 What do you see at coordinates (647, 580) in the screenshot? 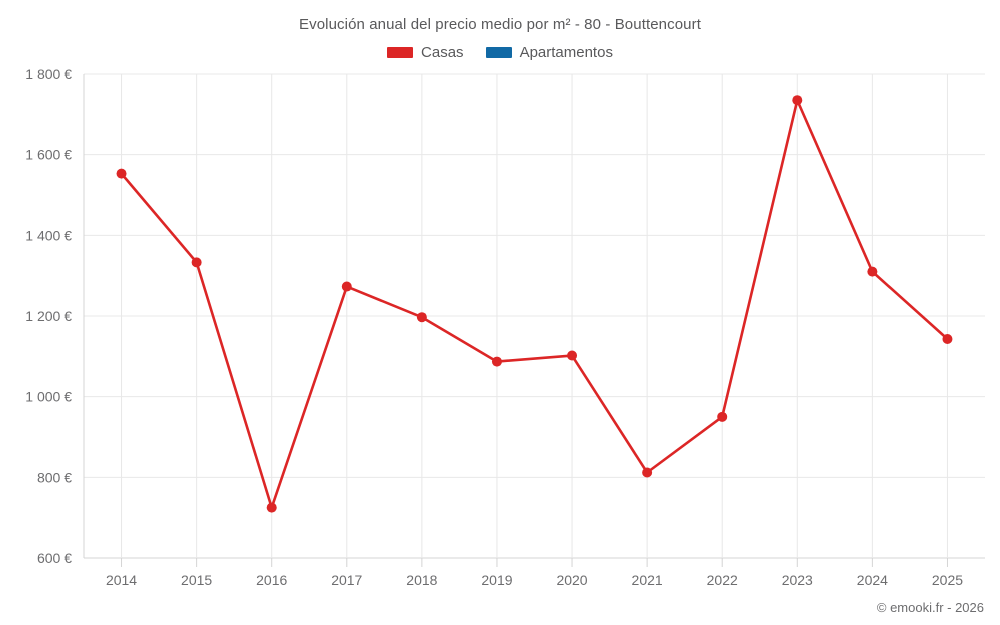
I see `x-tick-label: 2021` at bounding box center [647, 580].